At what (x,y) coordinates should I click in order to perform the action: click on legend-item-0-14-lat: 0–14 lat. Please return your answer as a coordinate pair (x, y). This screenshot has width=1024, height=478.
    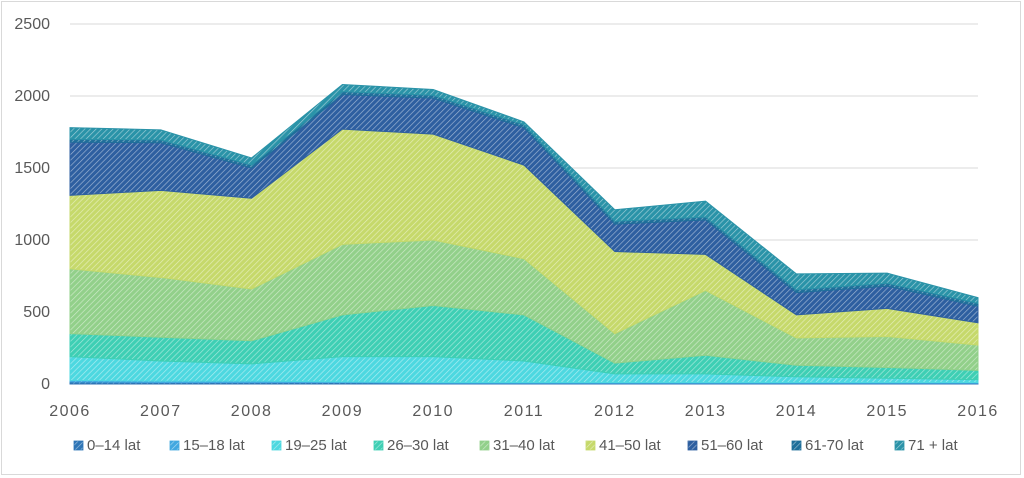
    Looking at the image, I should click on (107, 445).